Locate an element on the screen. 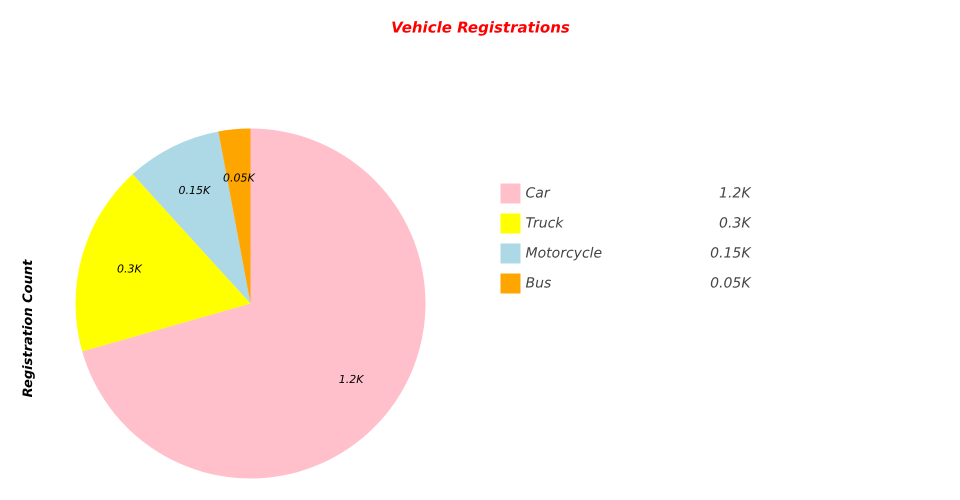 Image resolution: width=960 pixels, height=500 pixels. text: 1.2K is located at coordinates (735, 194).